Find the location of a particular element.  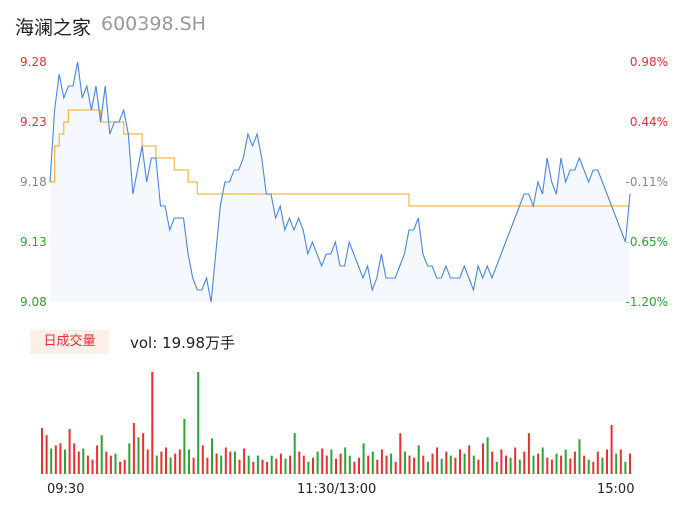

y-tick-label: 9.23 is located at coordinates (33, 122).